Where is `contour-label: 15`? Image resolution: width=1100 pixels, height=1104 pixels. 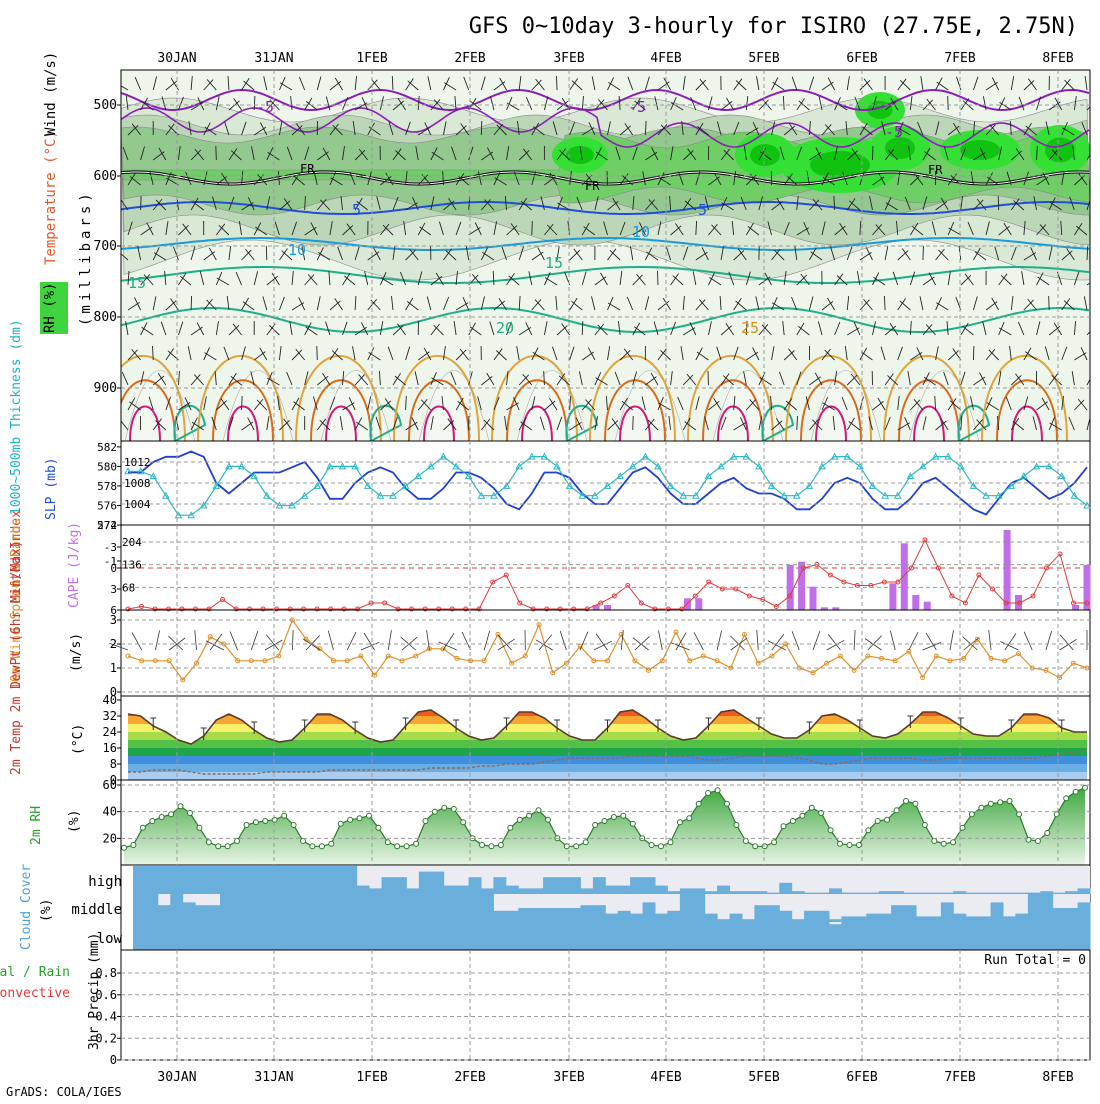 contour-label: 15 is located at coordinates (554, 263).